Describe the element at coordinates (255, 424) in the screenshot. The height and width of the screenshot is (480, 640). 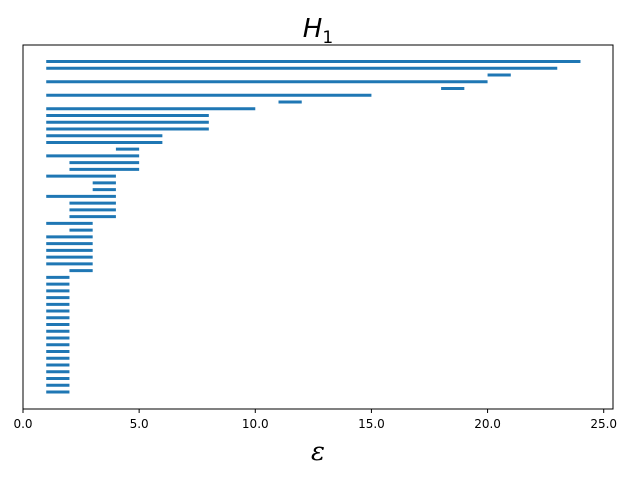
I see `x-tick-label: 10.0` at that location.